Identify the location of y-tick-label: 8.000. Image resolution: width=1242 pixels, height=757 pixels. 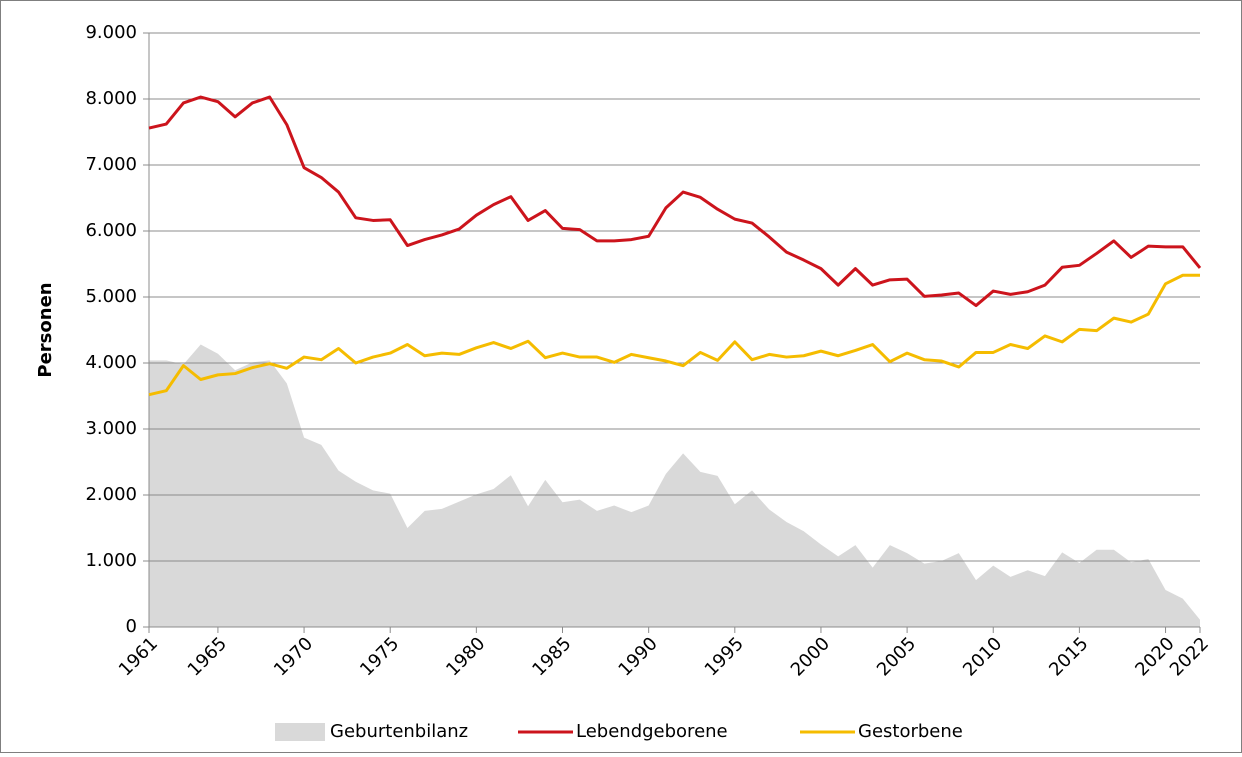
(111, 98).